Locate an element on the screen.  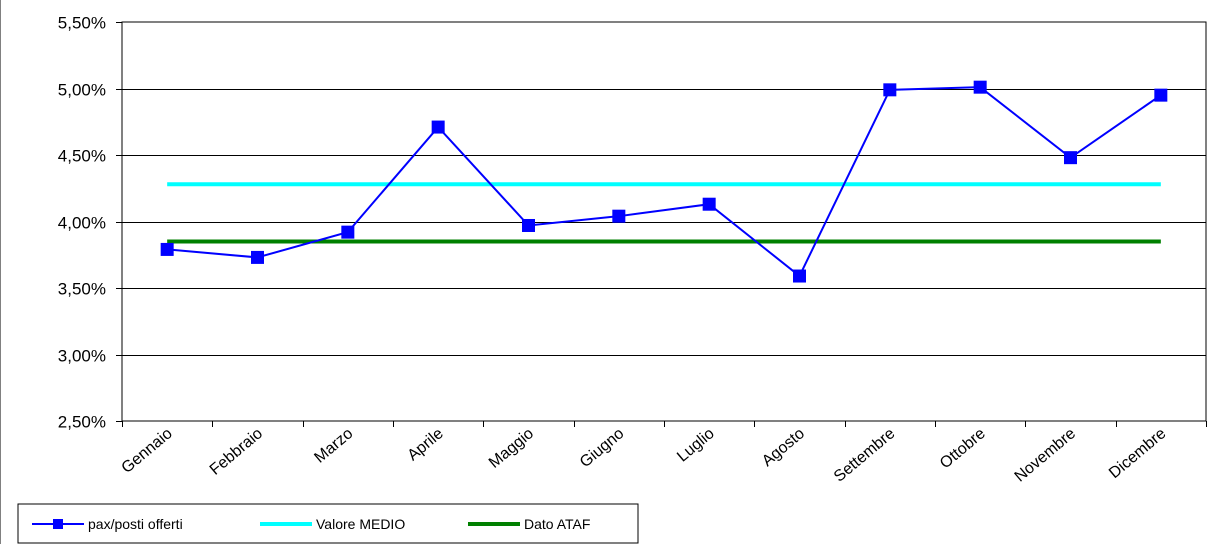
legend-item: Dato ATAF is located at coordinates (529, 524).